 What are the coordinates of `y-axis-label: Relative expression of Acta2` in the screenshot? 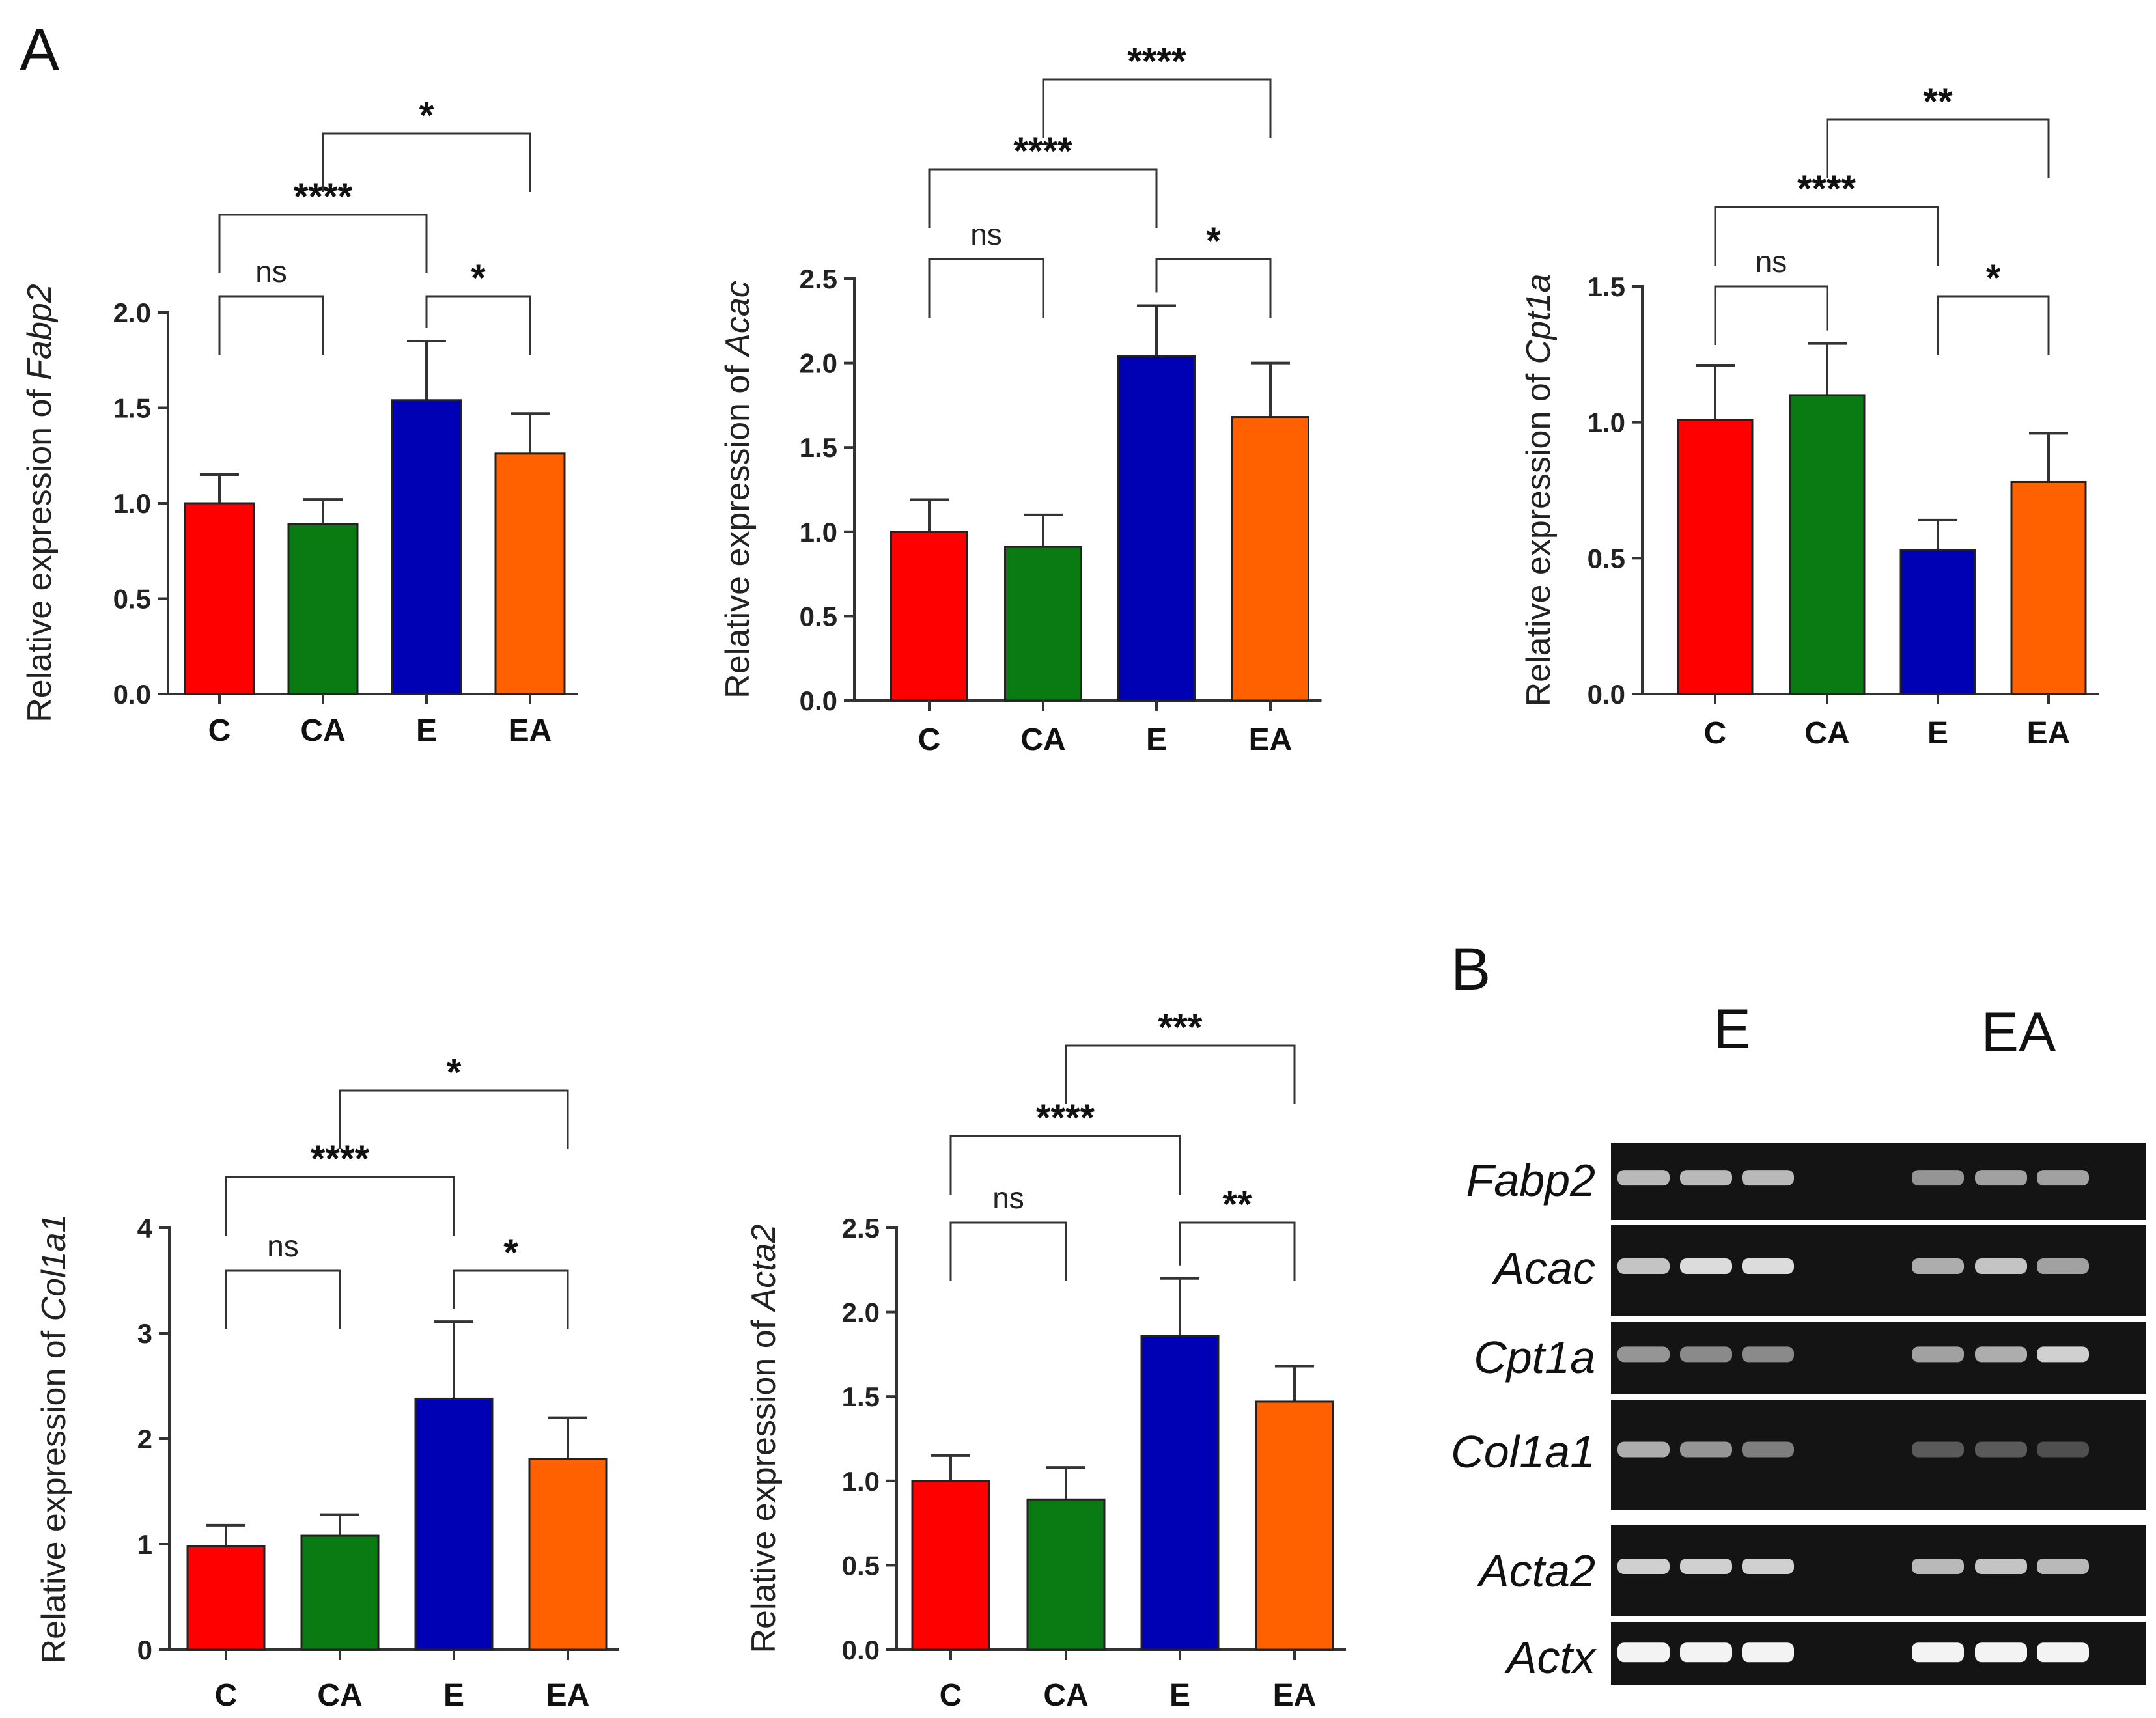 It's located at (764, 1438).